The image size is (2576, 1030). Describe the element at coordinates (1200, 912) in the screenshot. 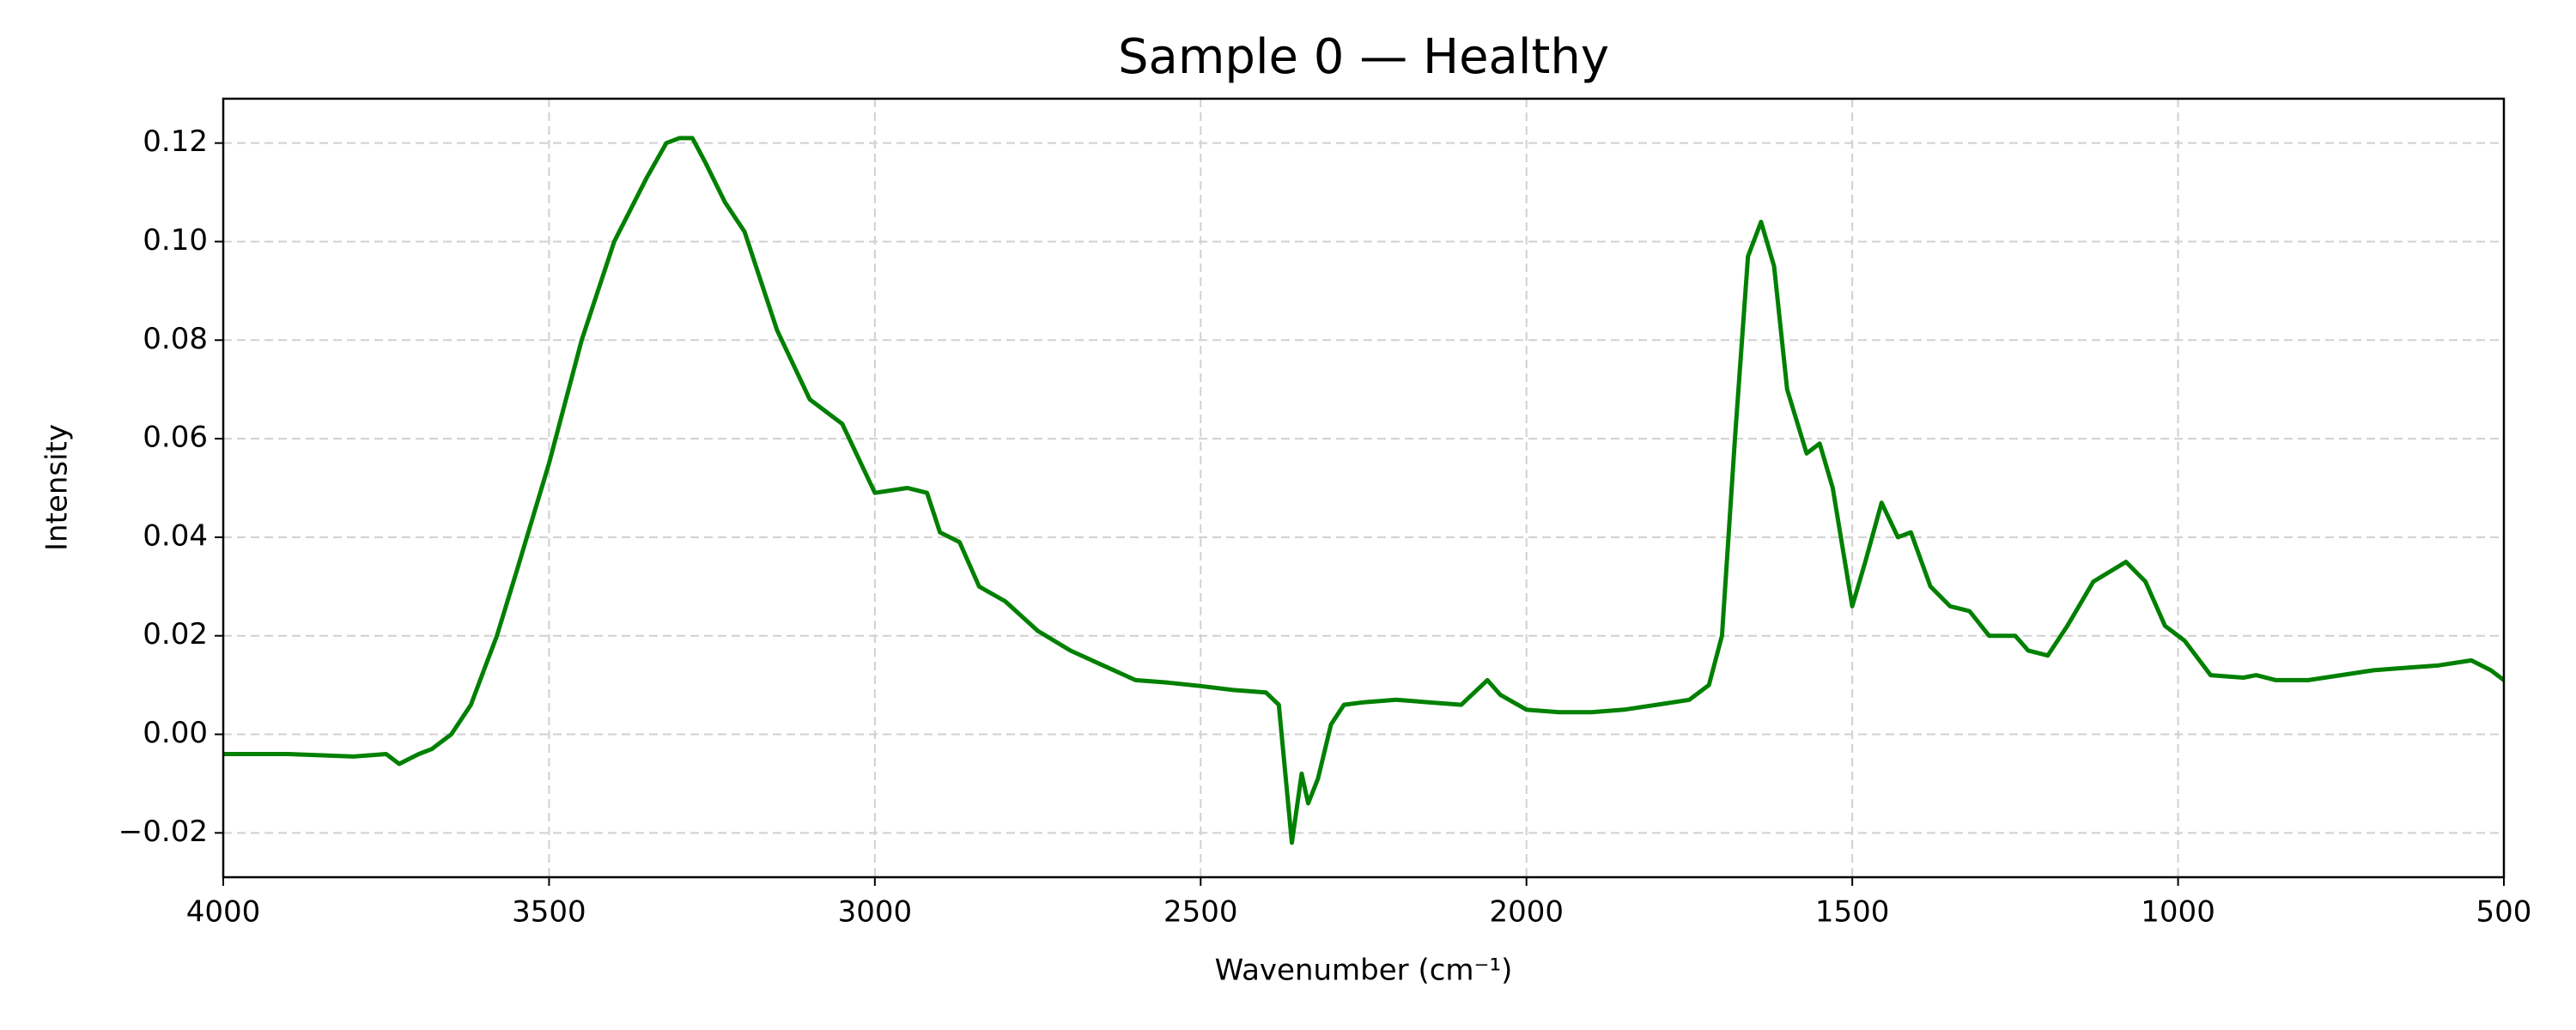

I see `x-tick-label: 2500` at that location.